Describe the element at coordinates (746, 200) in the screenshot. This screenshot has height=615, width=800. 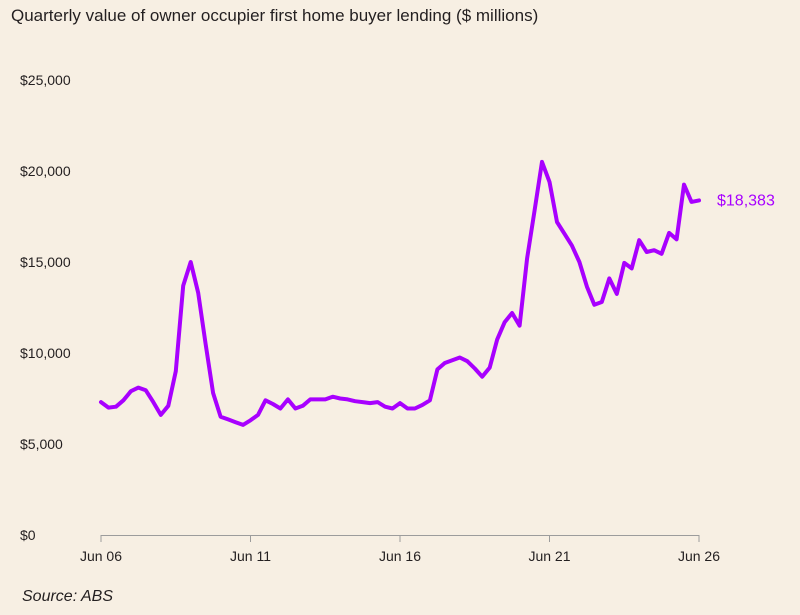
I see `end-value-label: $18,383` at that location.